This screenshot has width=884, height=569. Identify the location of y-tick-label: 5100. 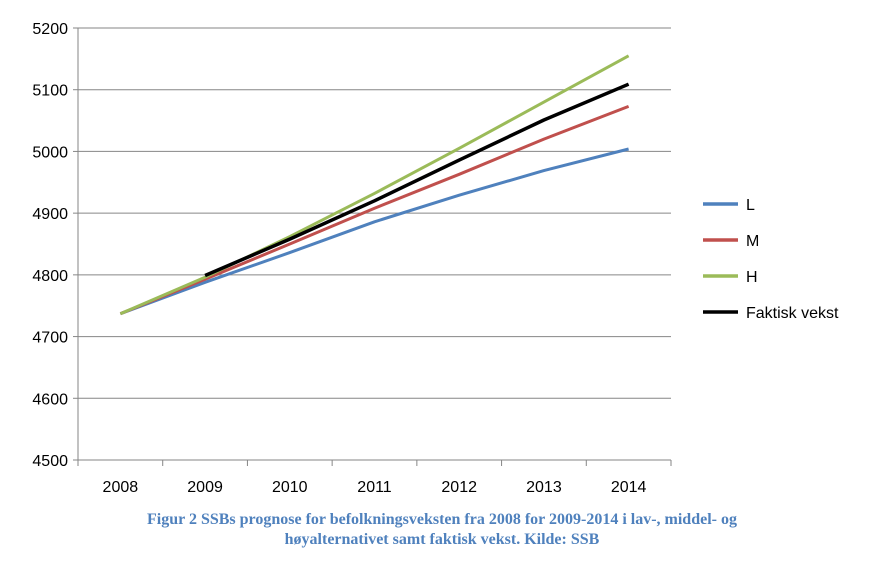
(50, 91).